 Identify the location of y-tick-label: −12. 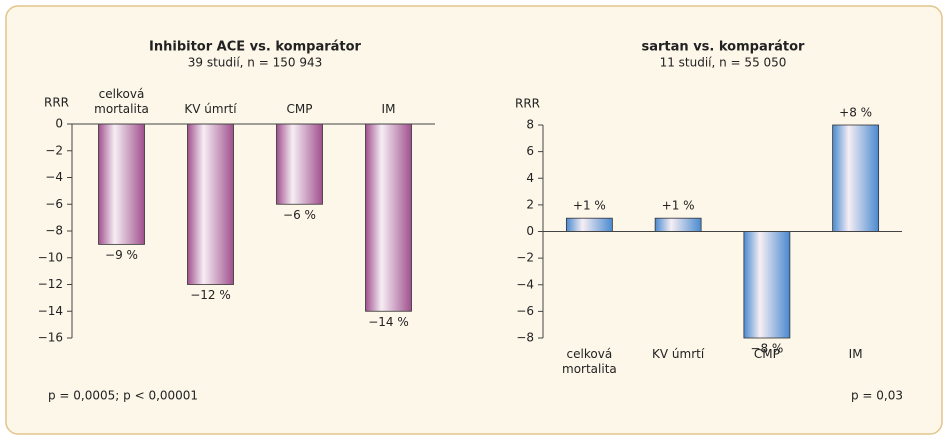
(50, 284).